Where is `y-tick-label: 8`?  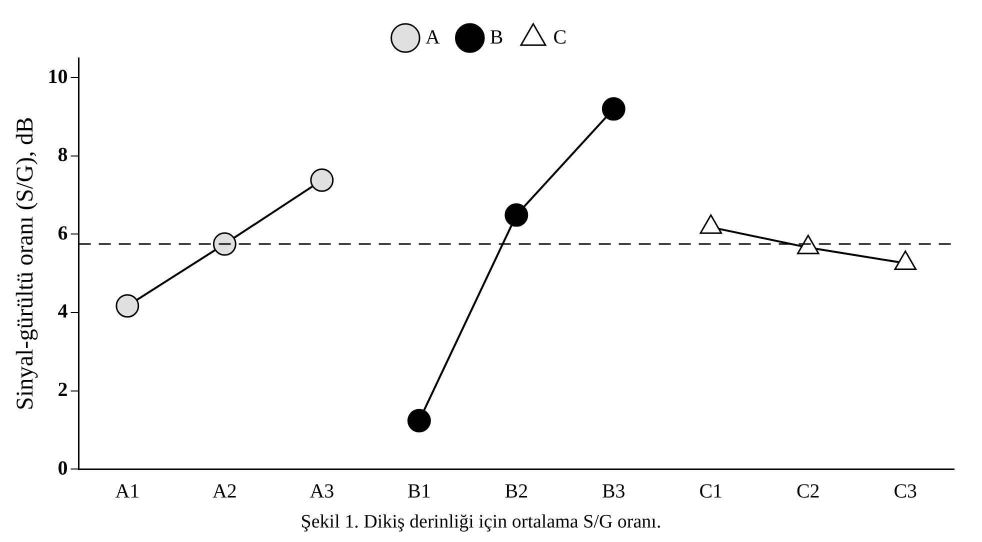
y-tick-label: 8 is located at coordinates (63, 155).